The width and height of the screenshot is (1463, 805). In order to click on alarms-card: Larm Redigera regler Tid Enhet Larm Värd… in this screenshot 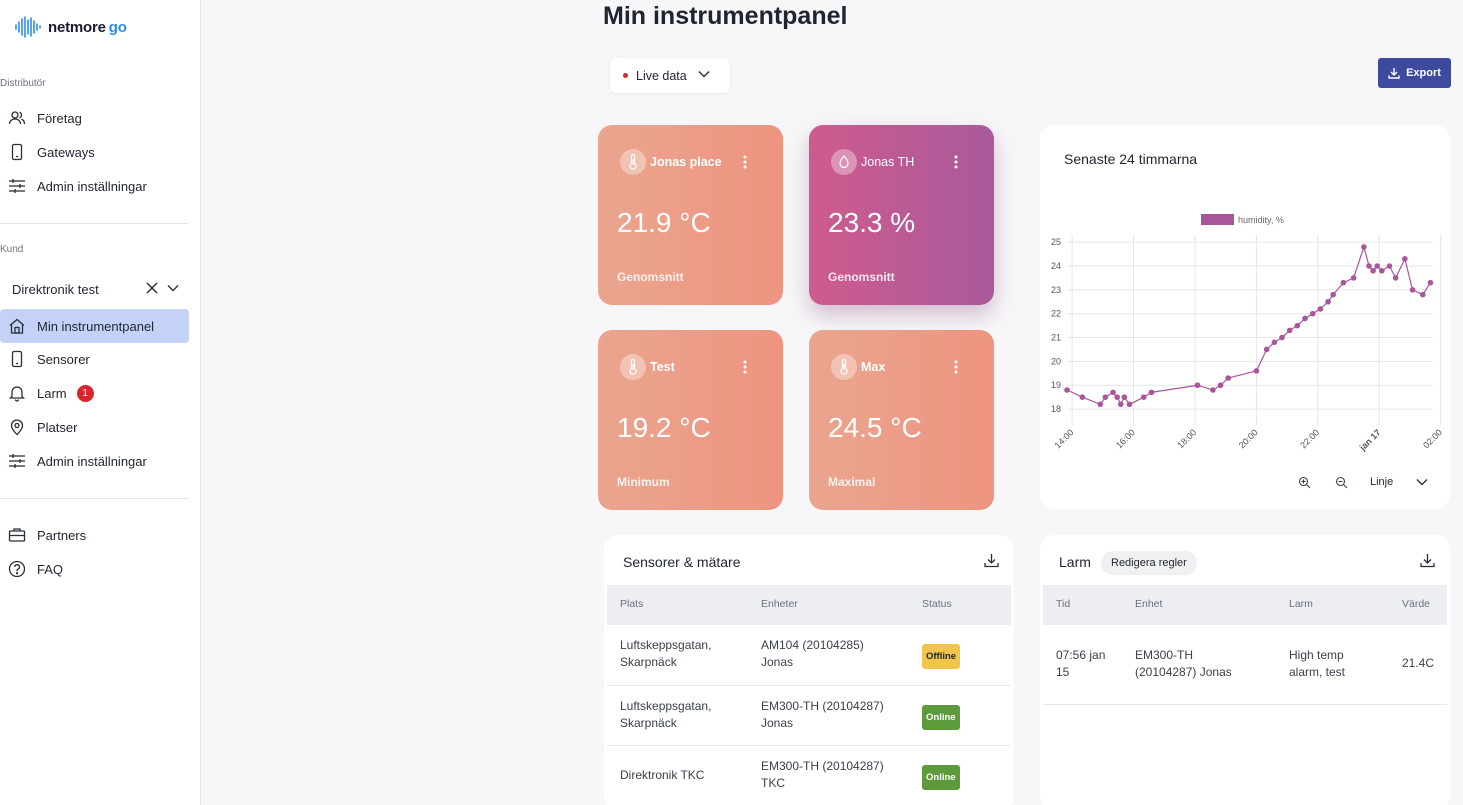, I will do `click(1245, 670)`.